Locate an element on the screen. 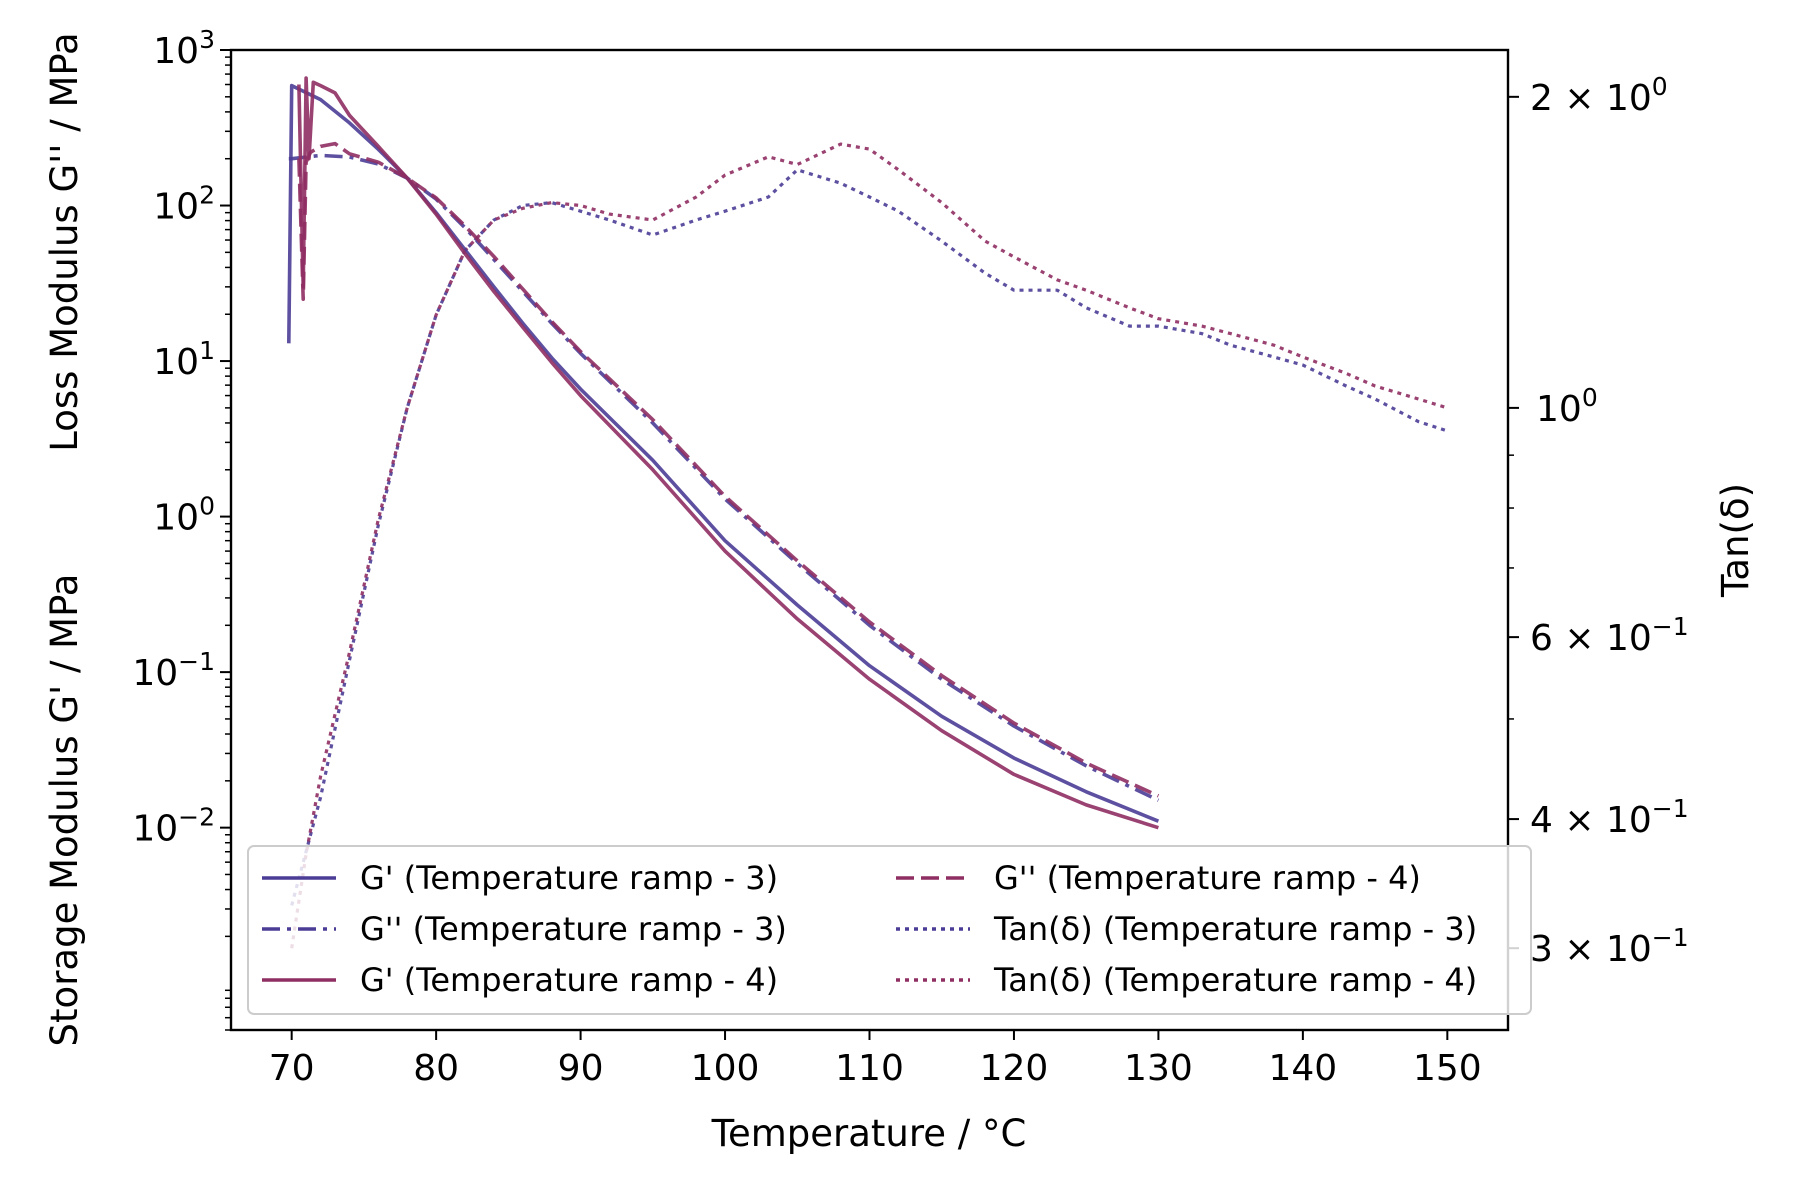  x-tick-label: 80 is located at coordinates (436, 1068).